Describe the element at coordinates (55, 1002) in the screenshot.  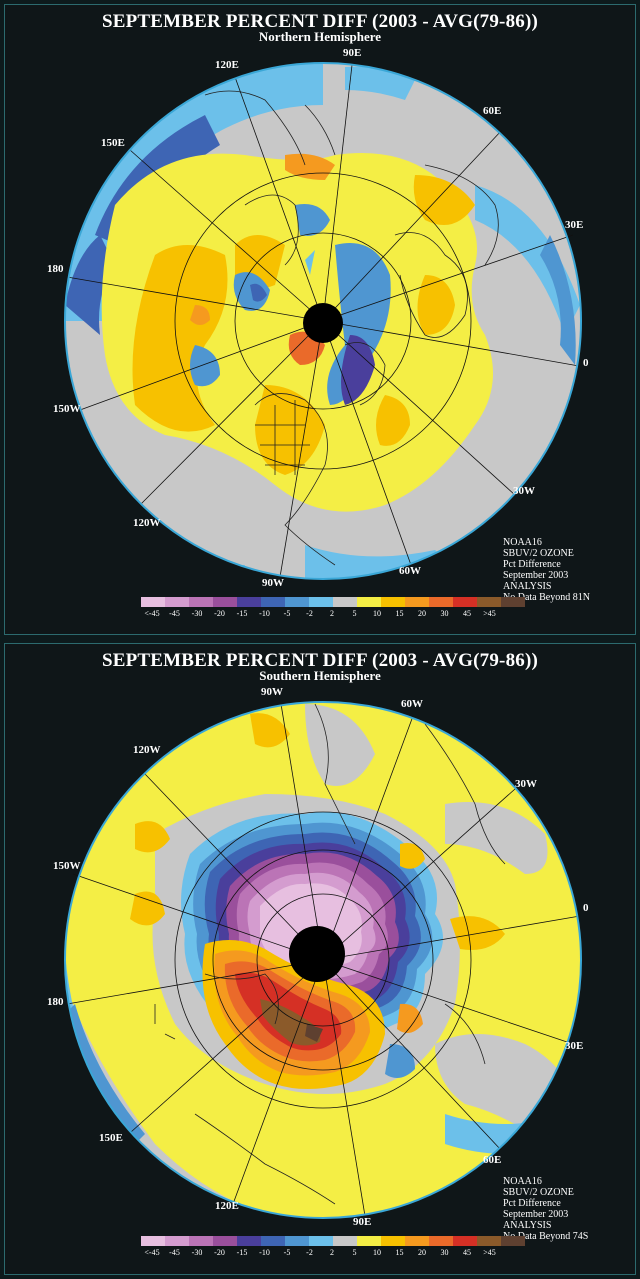
I see `south-lon-label: 180` at that location.